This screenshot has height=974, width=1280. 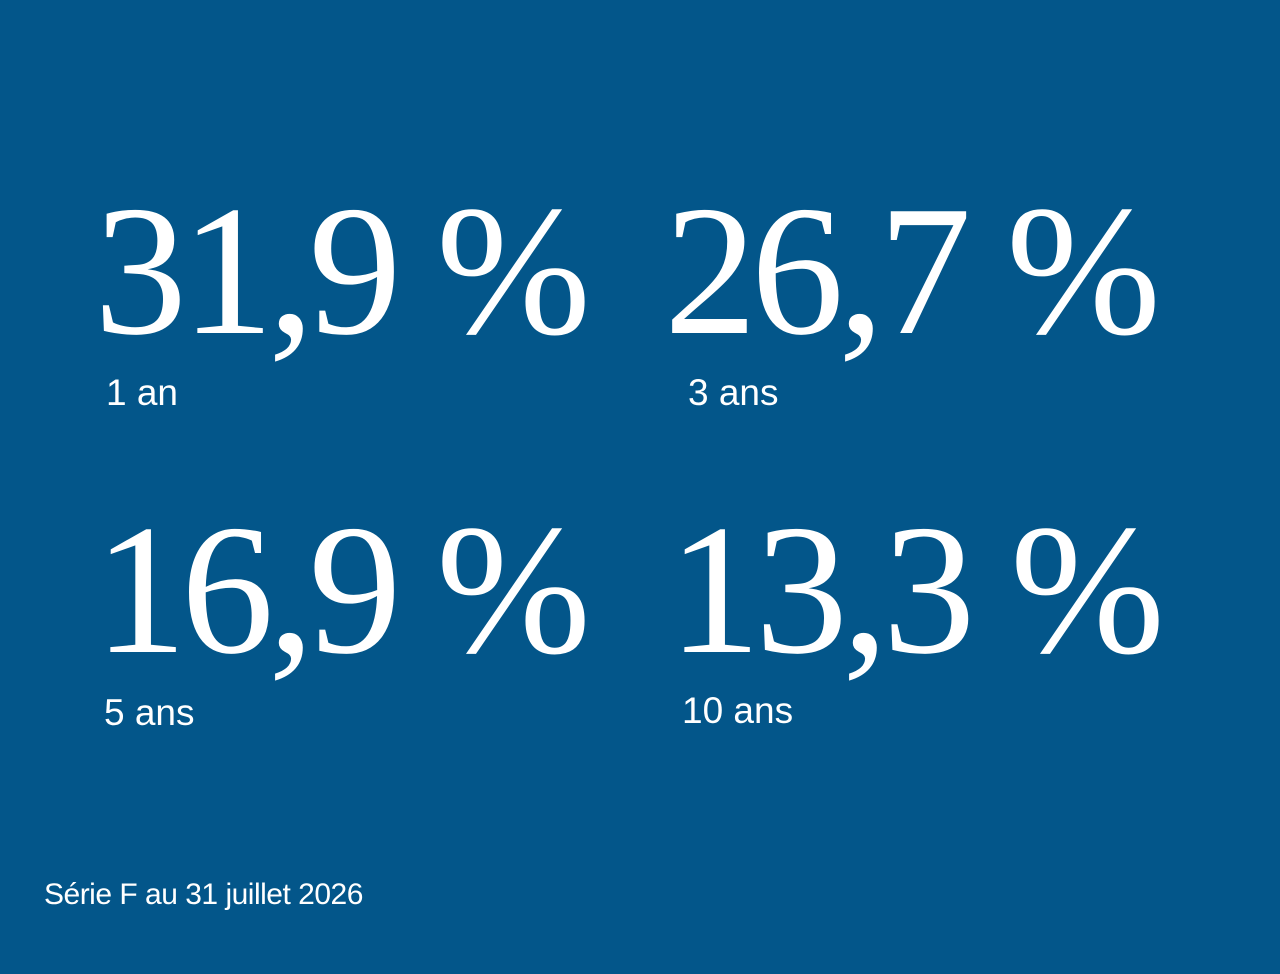 What do you see at coordinates (203, 894) in the screenshot?
I see `footnote: Série F au 31 juillet 2026` at bounding box center [203, 894].